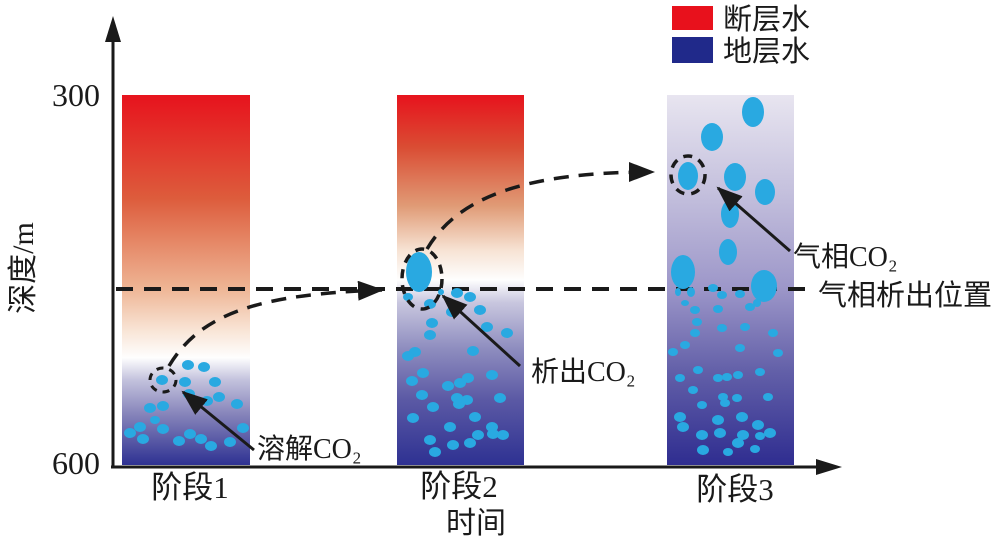 The height and width of the screenshot is (542, 993). What do you see at coordinates (829, 467) in the screenshot?
I see `x-axis-arrowhead-icon` at bounding box center [829, 467].